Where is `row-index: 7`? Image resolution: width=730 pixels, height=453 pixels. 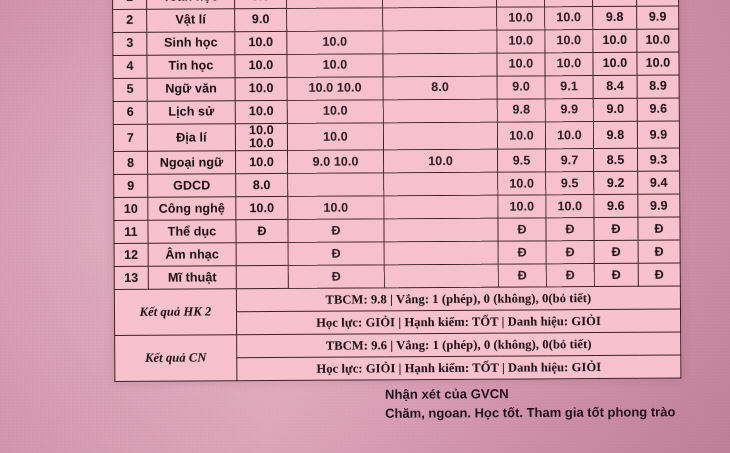
row-index: 7 is located at coordinates (130, 138).